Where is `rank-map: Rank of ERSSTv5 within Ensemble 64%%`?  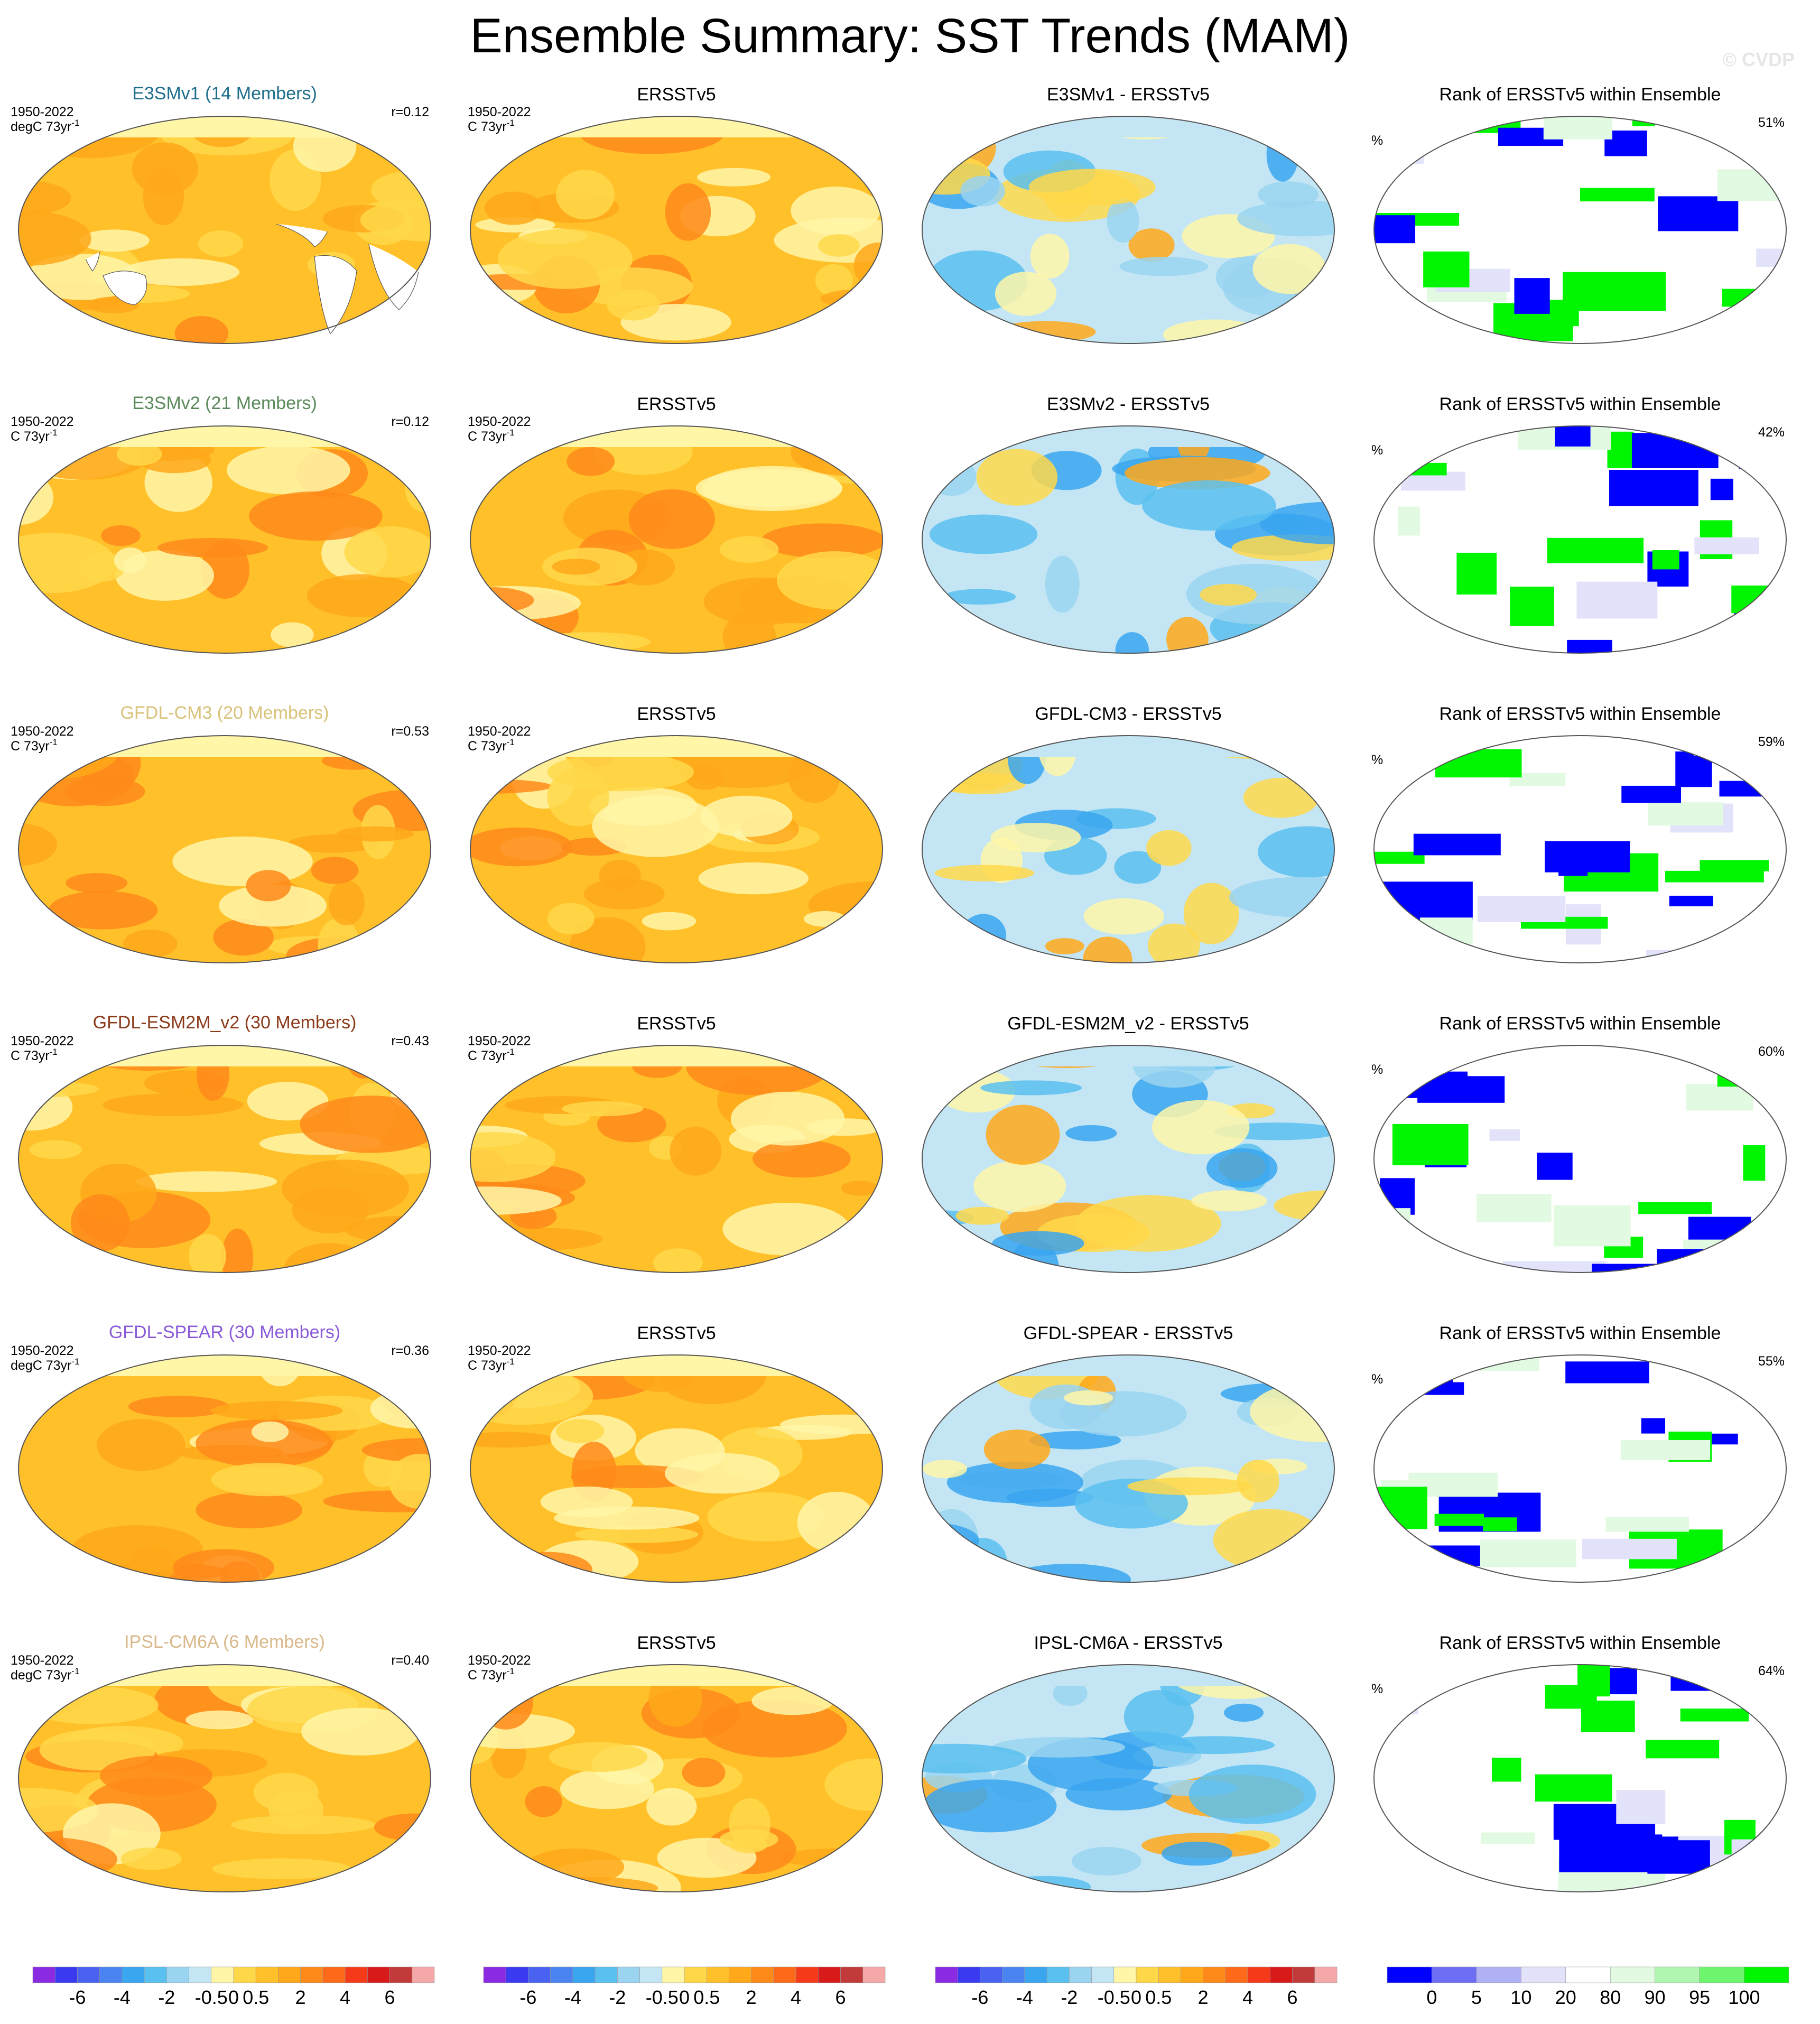 rank-map: Rank of ERSSTv5 within Ensemble 64%% is located at coordinates (1579, 1762).